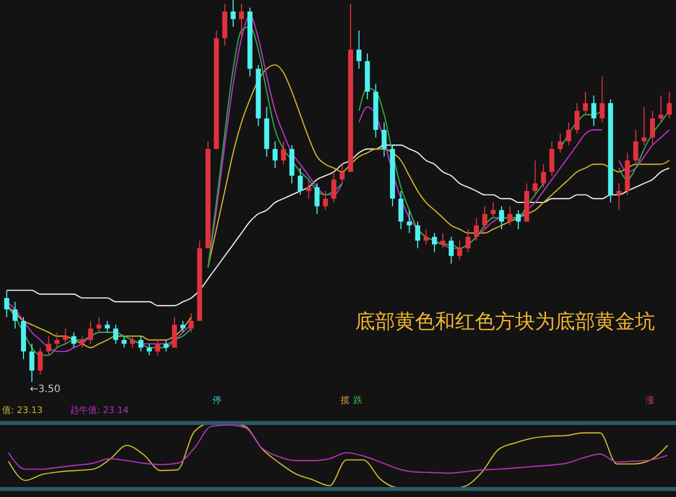  What do you see at coordinates (505, 321) in the screenshot?
I see `annotation: 底部黄色和红色方块为底部黄金坑` at bounding box center [505, 321].